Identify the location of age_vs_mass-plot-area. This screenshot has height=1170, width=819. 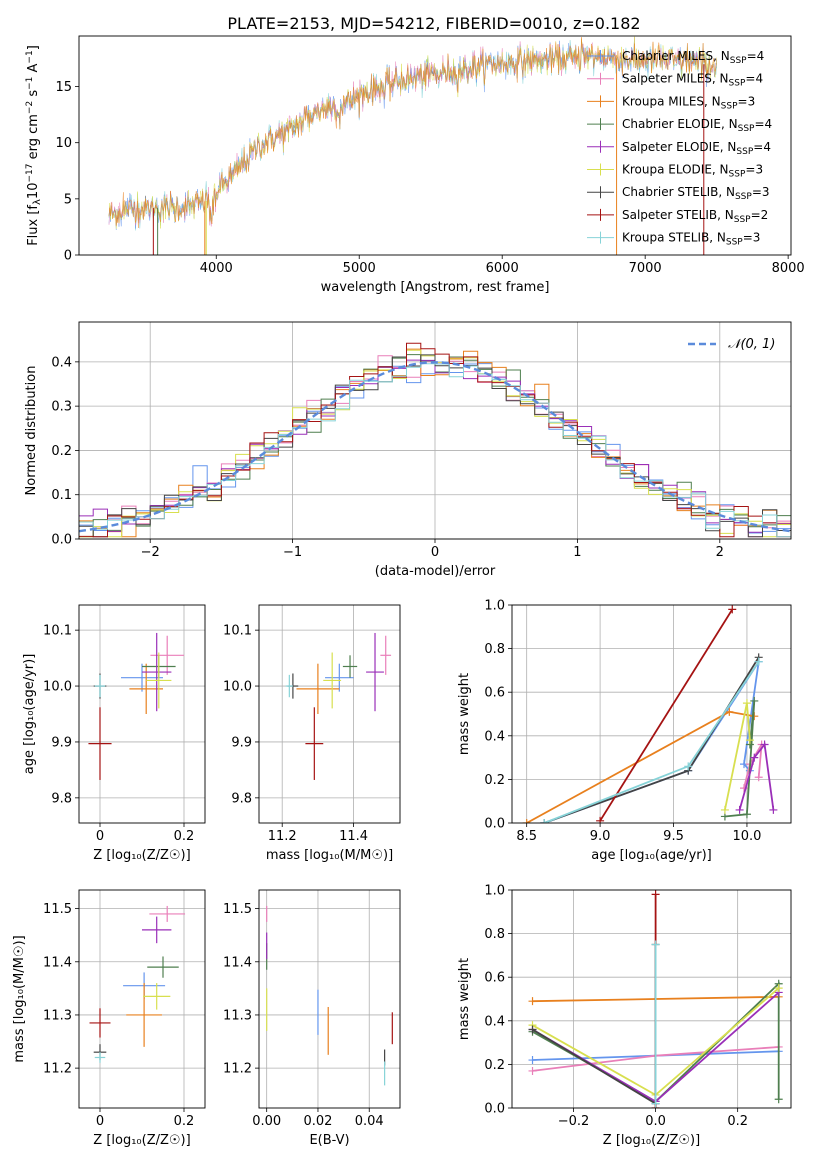
(338, 706).